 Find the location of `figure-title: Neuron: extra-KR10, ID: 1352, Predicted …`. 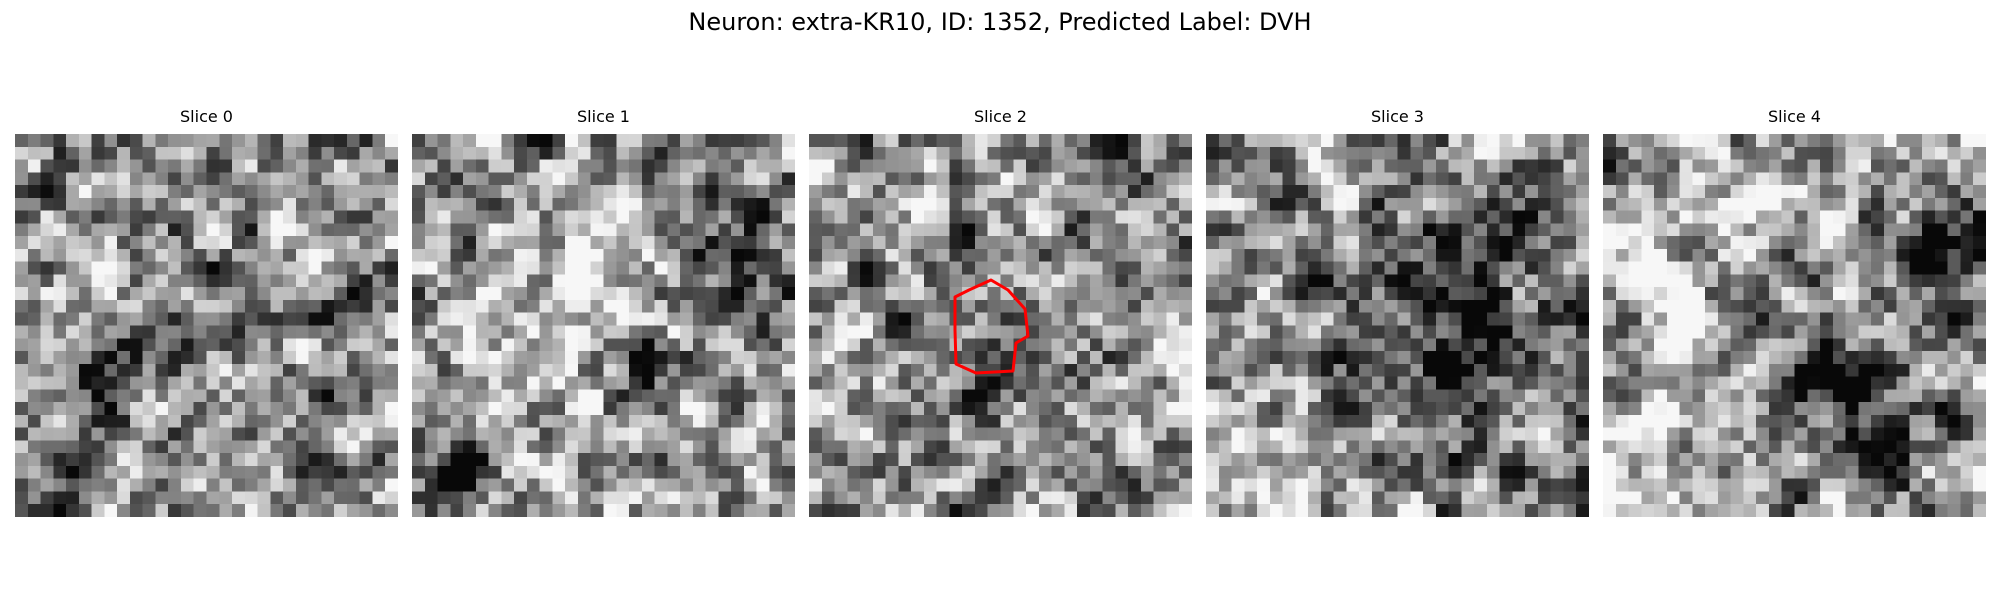

figure-title: Neuron: extra-KR10, ID: 1352, Predicted … is located at coordinates (1000, 22).